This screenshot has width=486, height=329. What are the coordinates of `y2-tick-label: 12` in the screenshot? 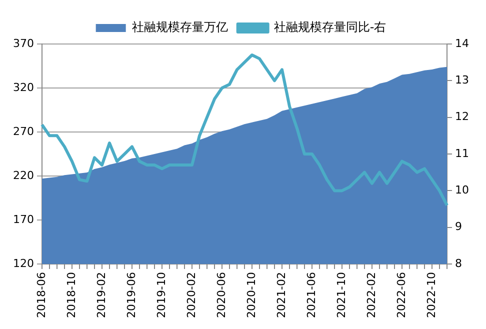 It's located at (462, 117).